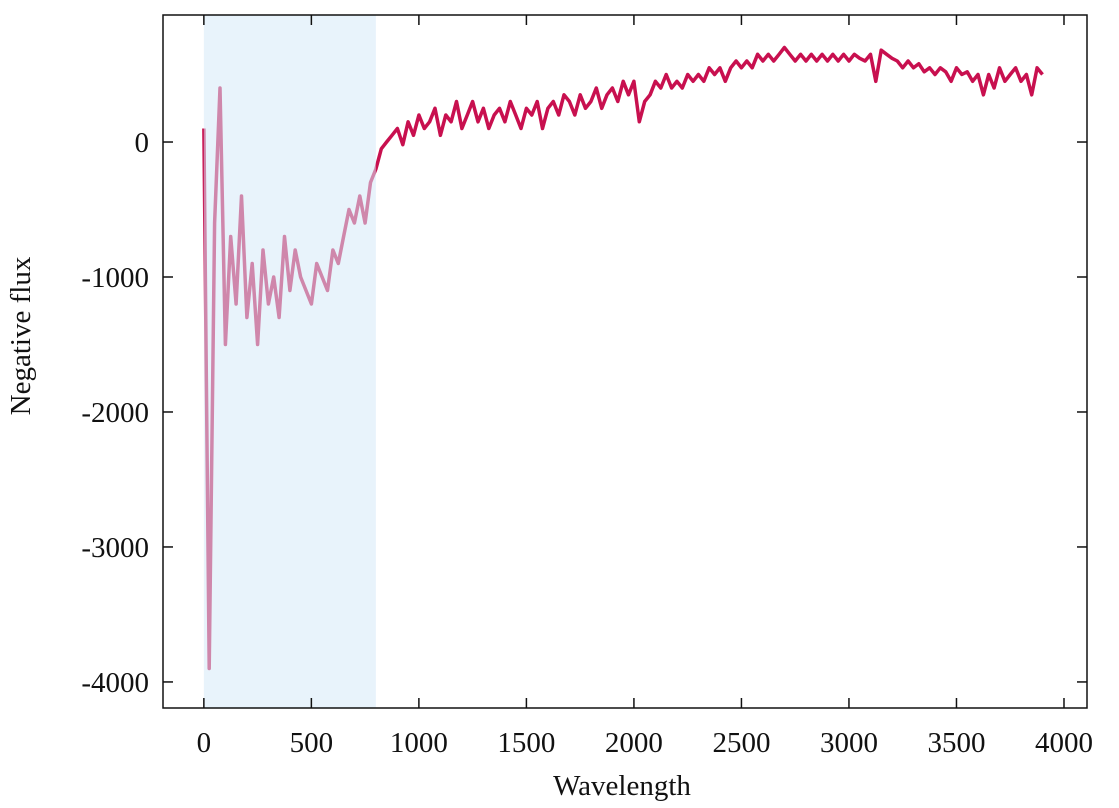 Image resolution: width=1119 pixels, height=808 pixels. I want to click on x-tick-label: 3500, so click(956, 743).